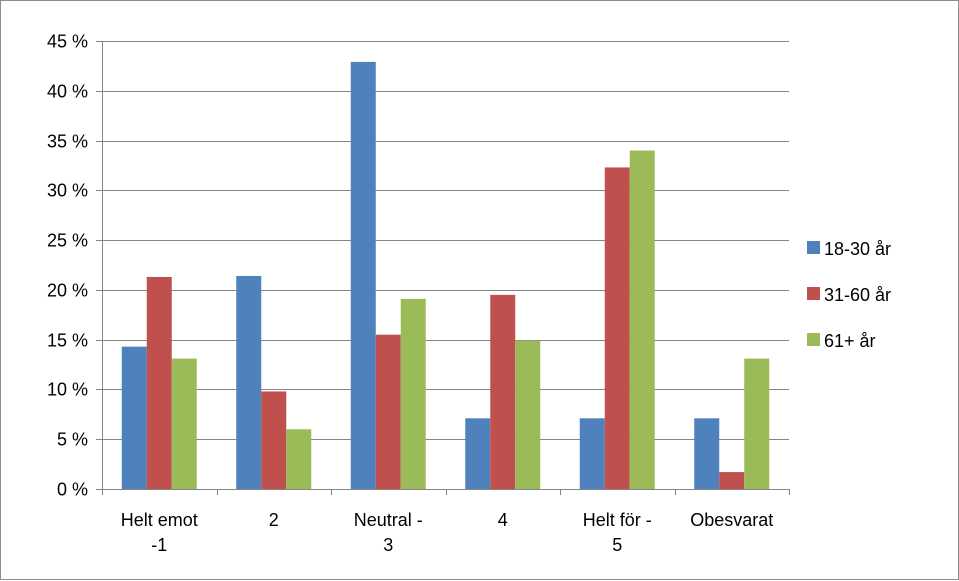 The width and height of the screenshot is (959, 581). Describe the element at coordinates (388, 545) in the screenshot. I see `x-tick-label: 3` at that location.